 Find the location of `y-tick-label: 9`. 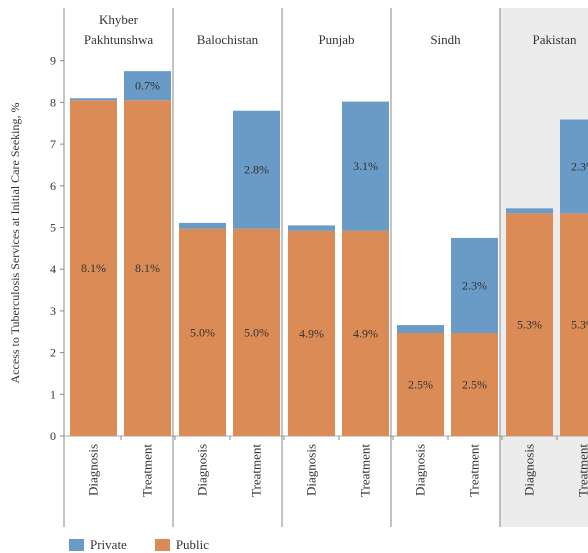

y-tick-label: 9 is located at coordinates (53, 61).